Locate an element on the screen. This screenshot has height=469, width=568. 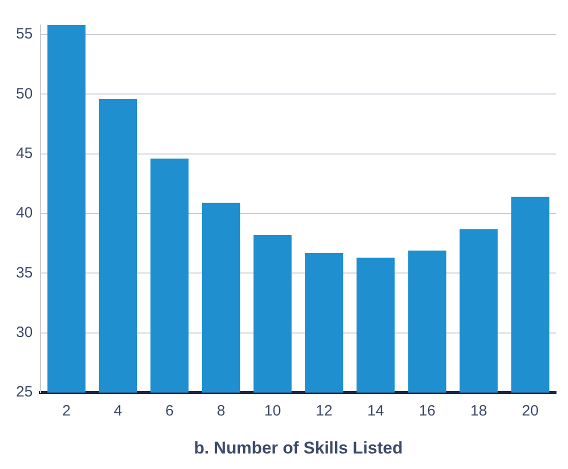
x-tick-label: 4 is located at coordinates (118, 411).